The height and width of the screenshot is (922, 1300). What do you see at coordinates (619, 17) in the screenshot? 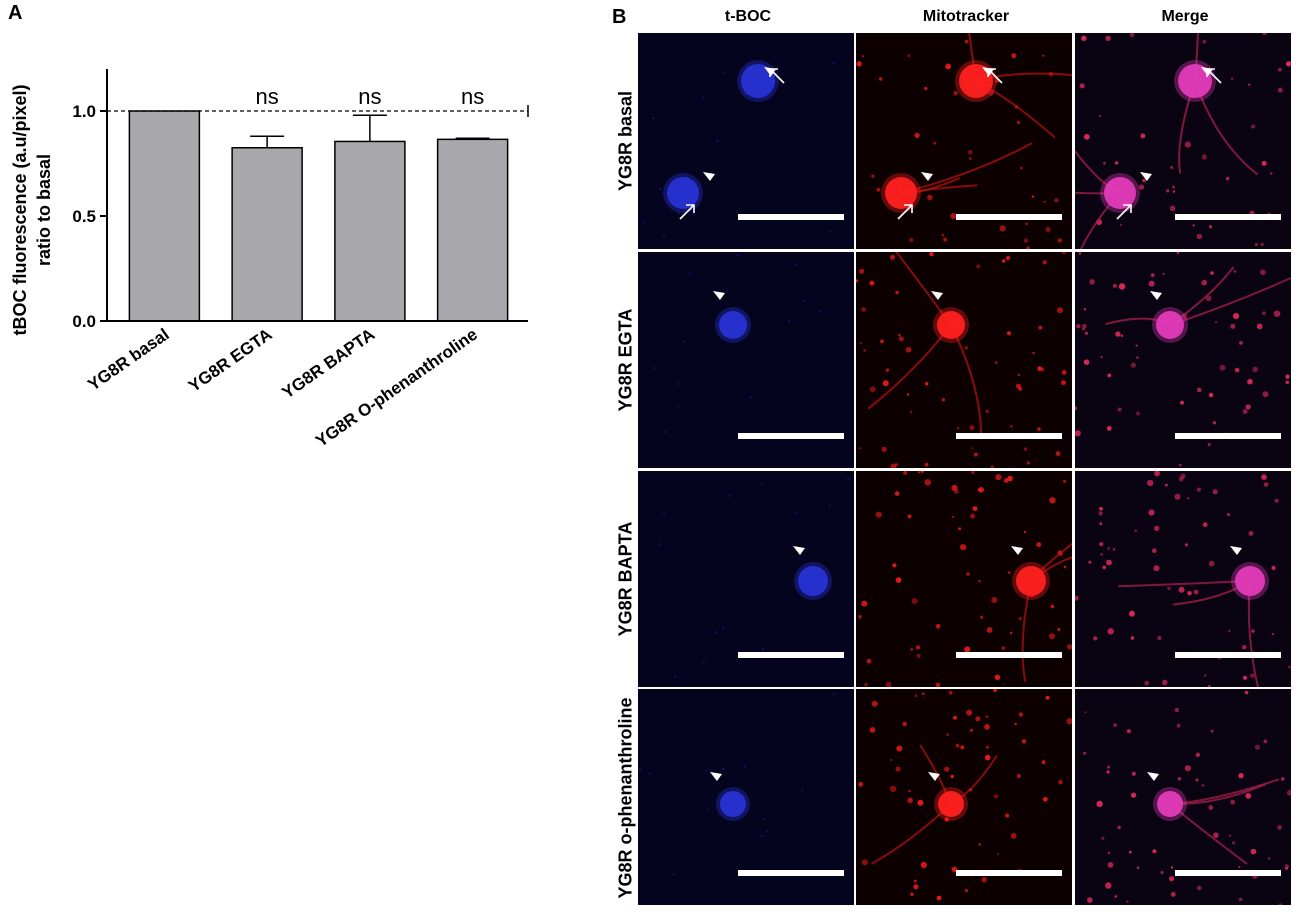
I see `panel-b-label: B` at bounding box center [619, 17].